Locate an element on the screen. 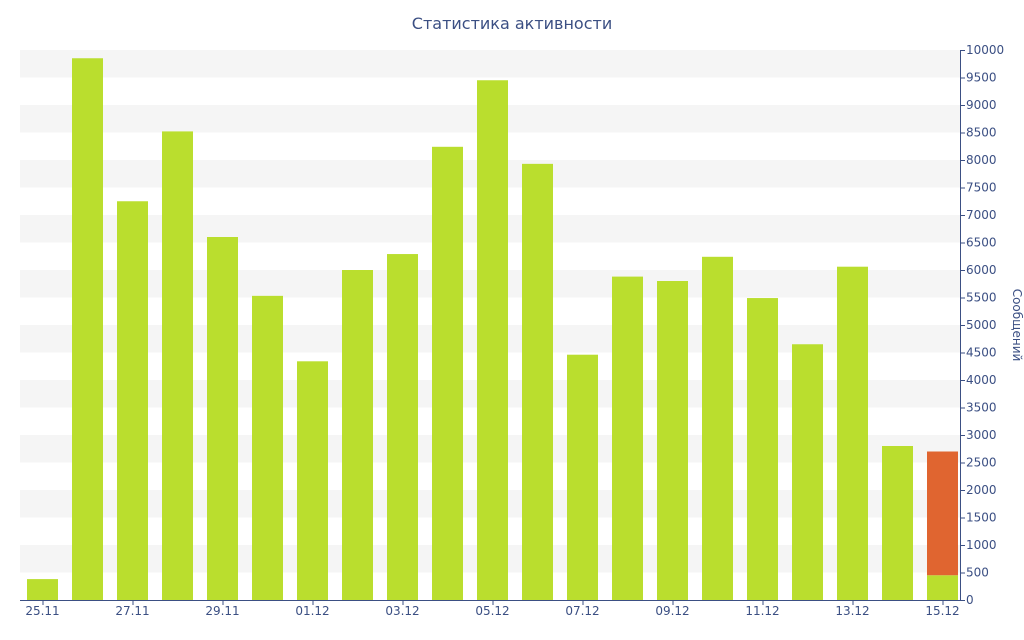 The width and height of the screenshot is (1024, 640). bar-10.12 is located at coordinates (717, 428).